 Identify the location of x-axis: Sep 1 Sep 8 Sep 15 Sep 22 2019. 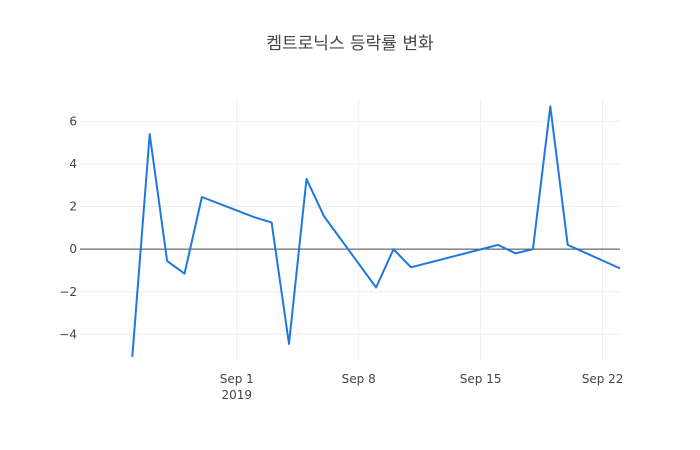
(422, 387).